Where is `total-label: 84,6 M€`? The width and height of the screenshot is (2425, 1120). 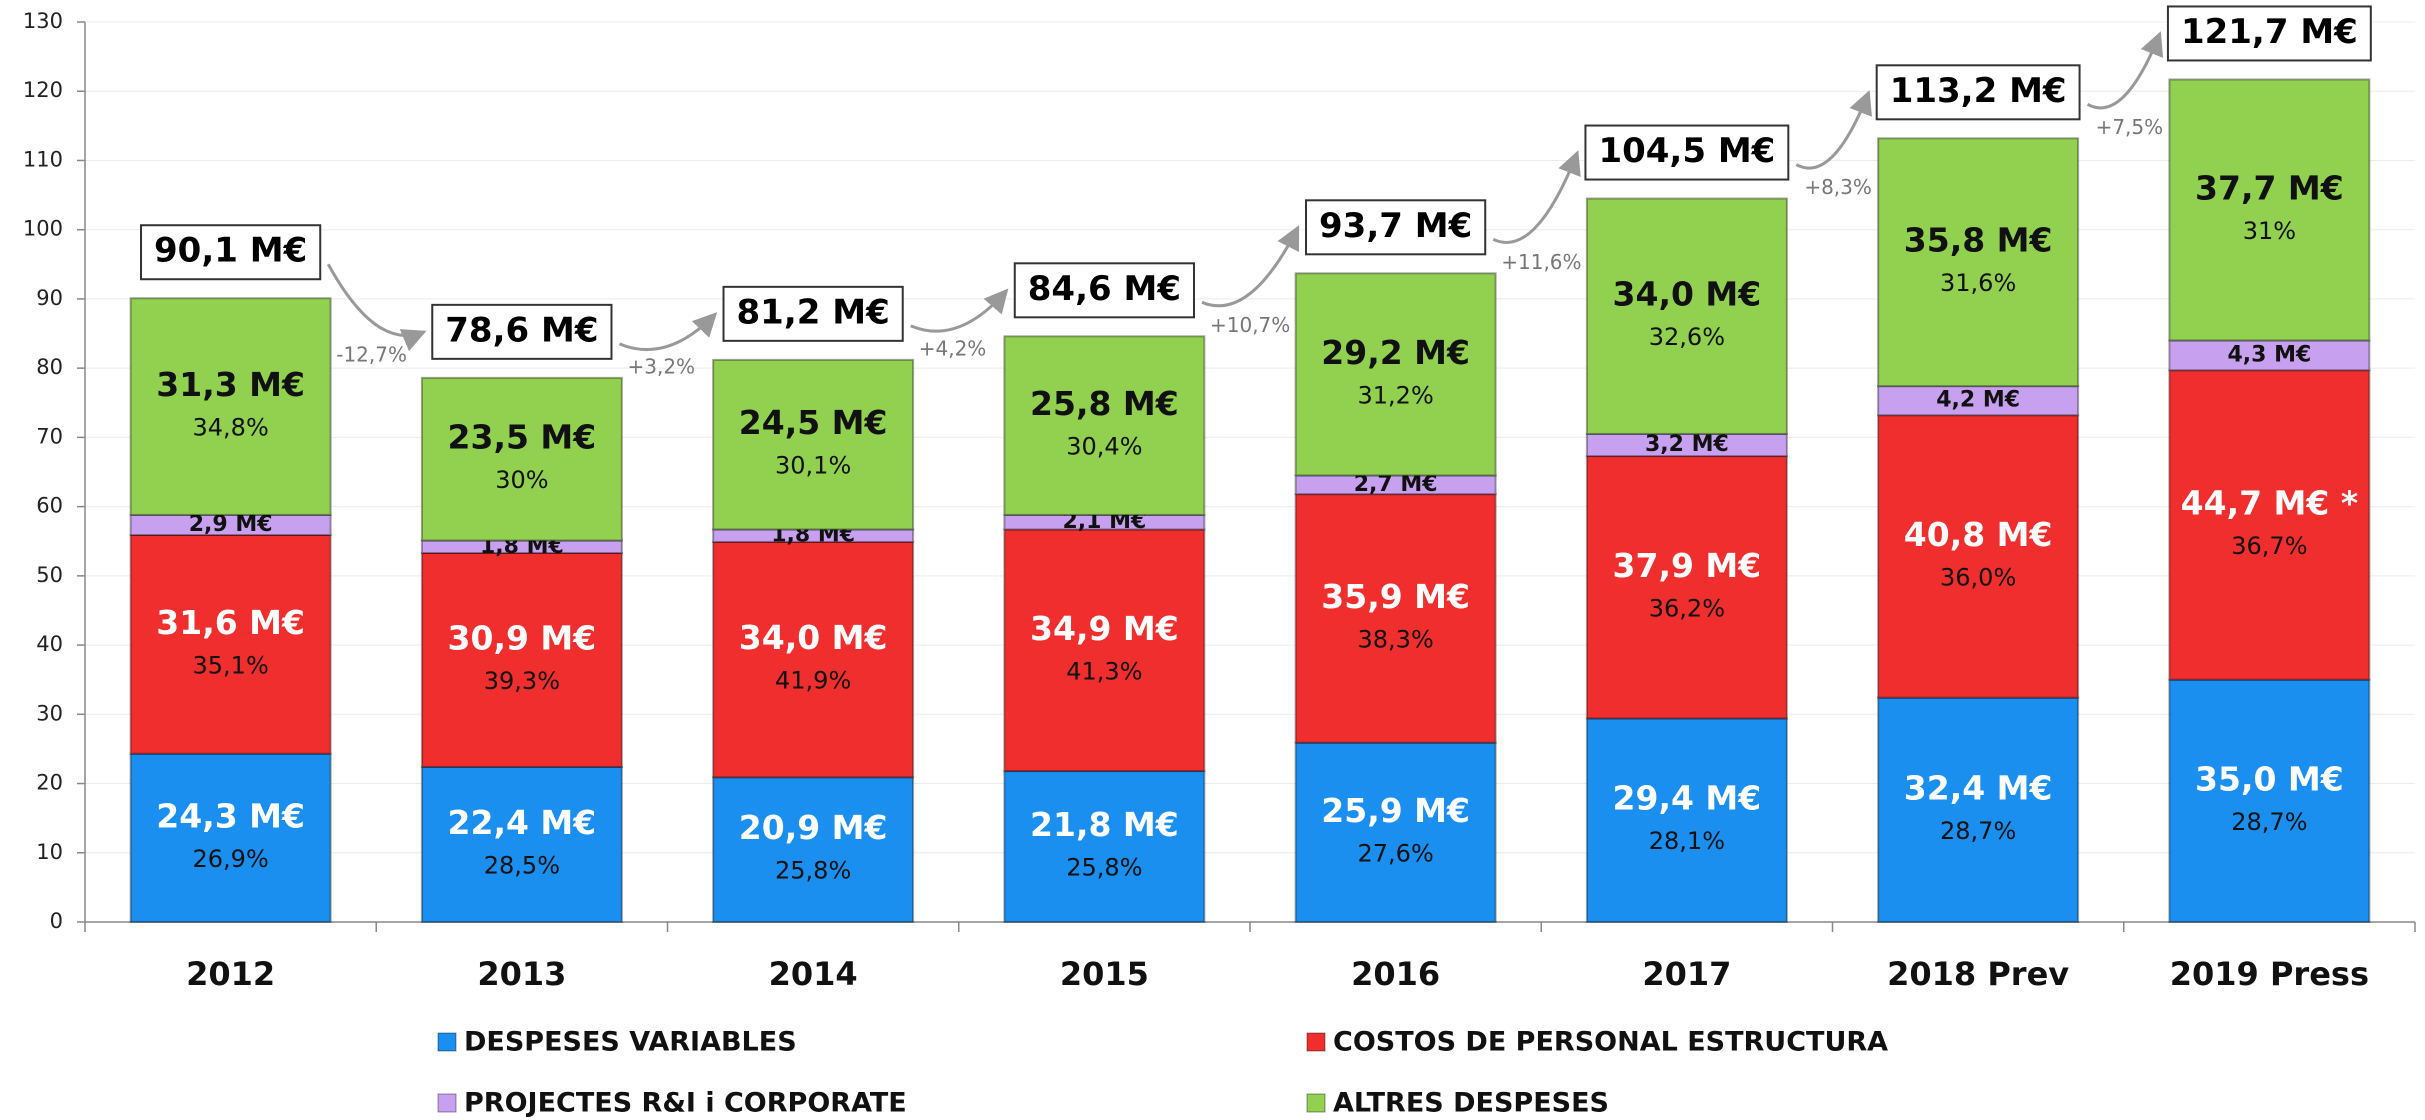
total-label: 84,6 M€ is located at coordinates (1104, 289).